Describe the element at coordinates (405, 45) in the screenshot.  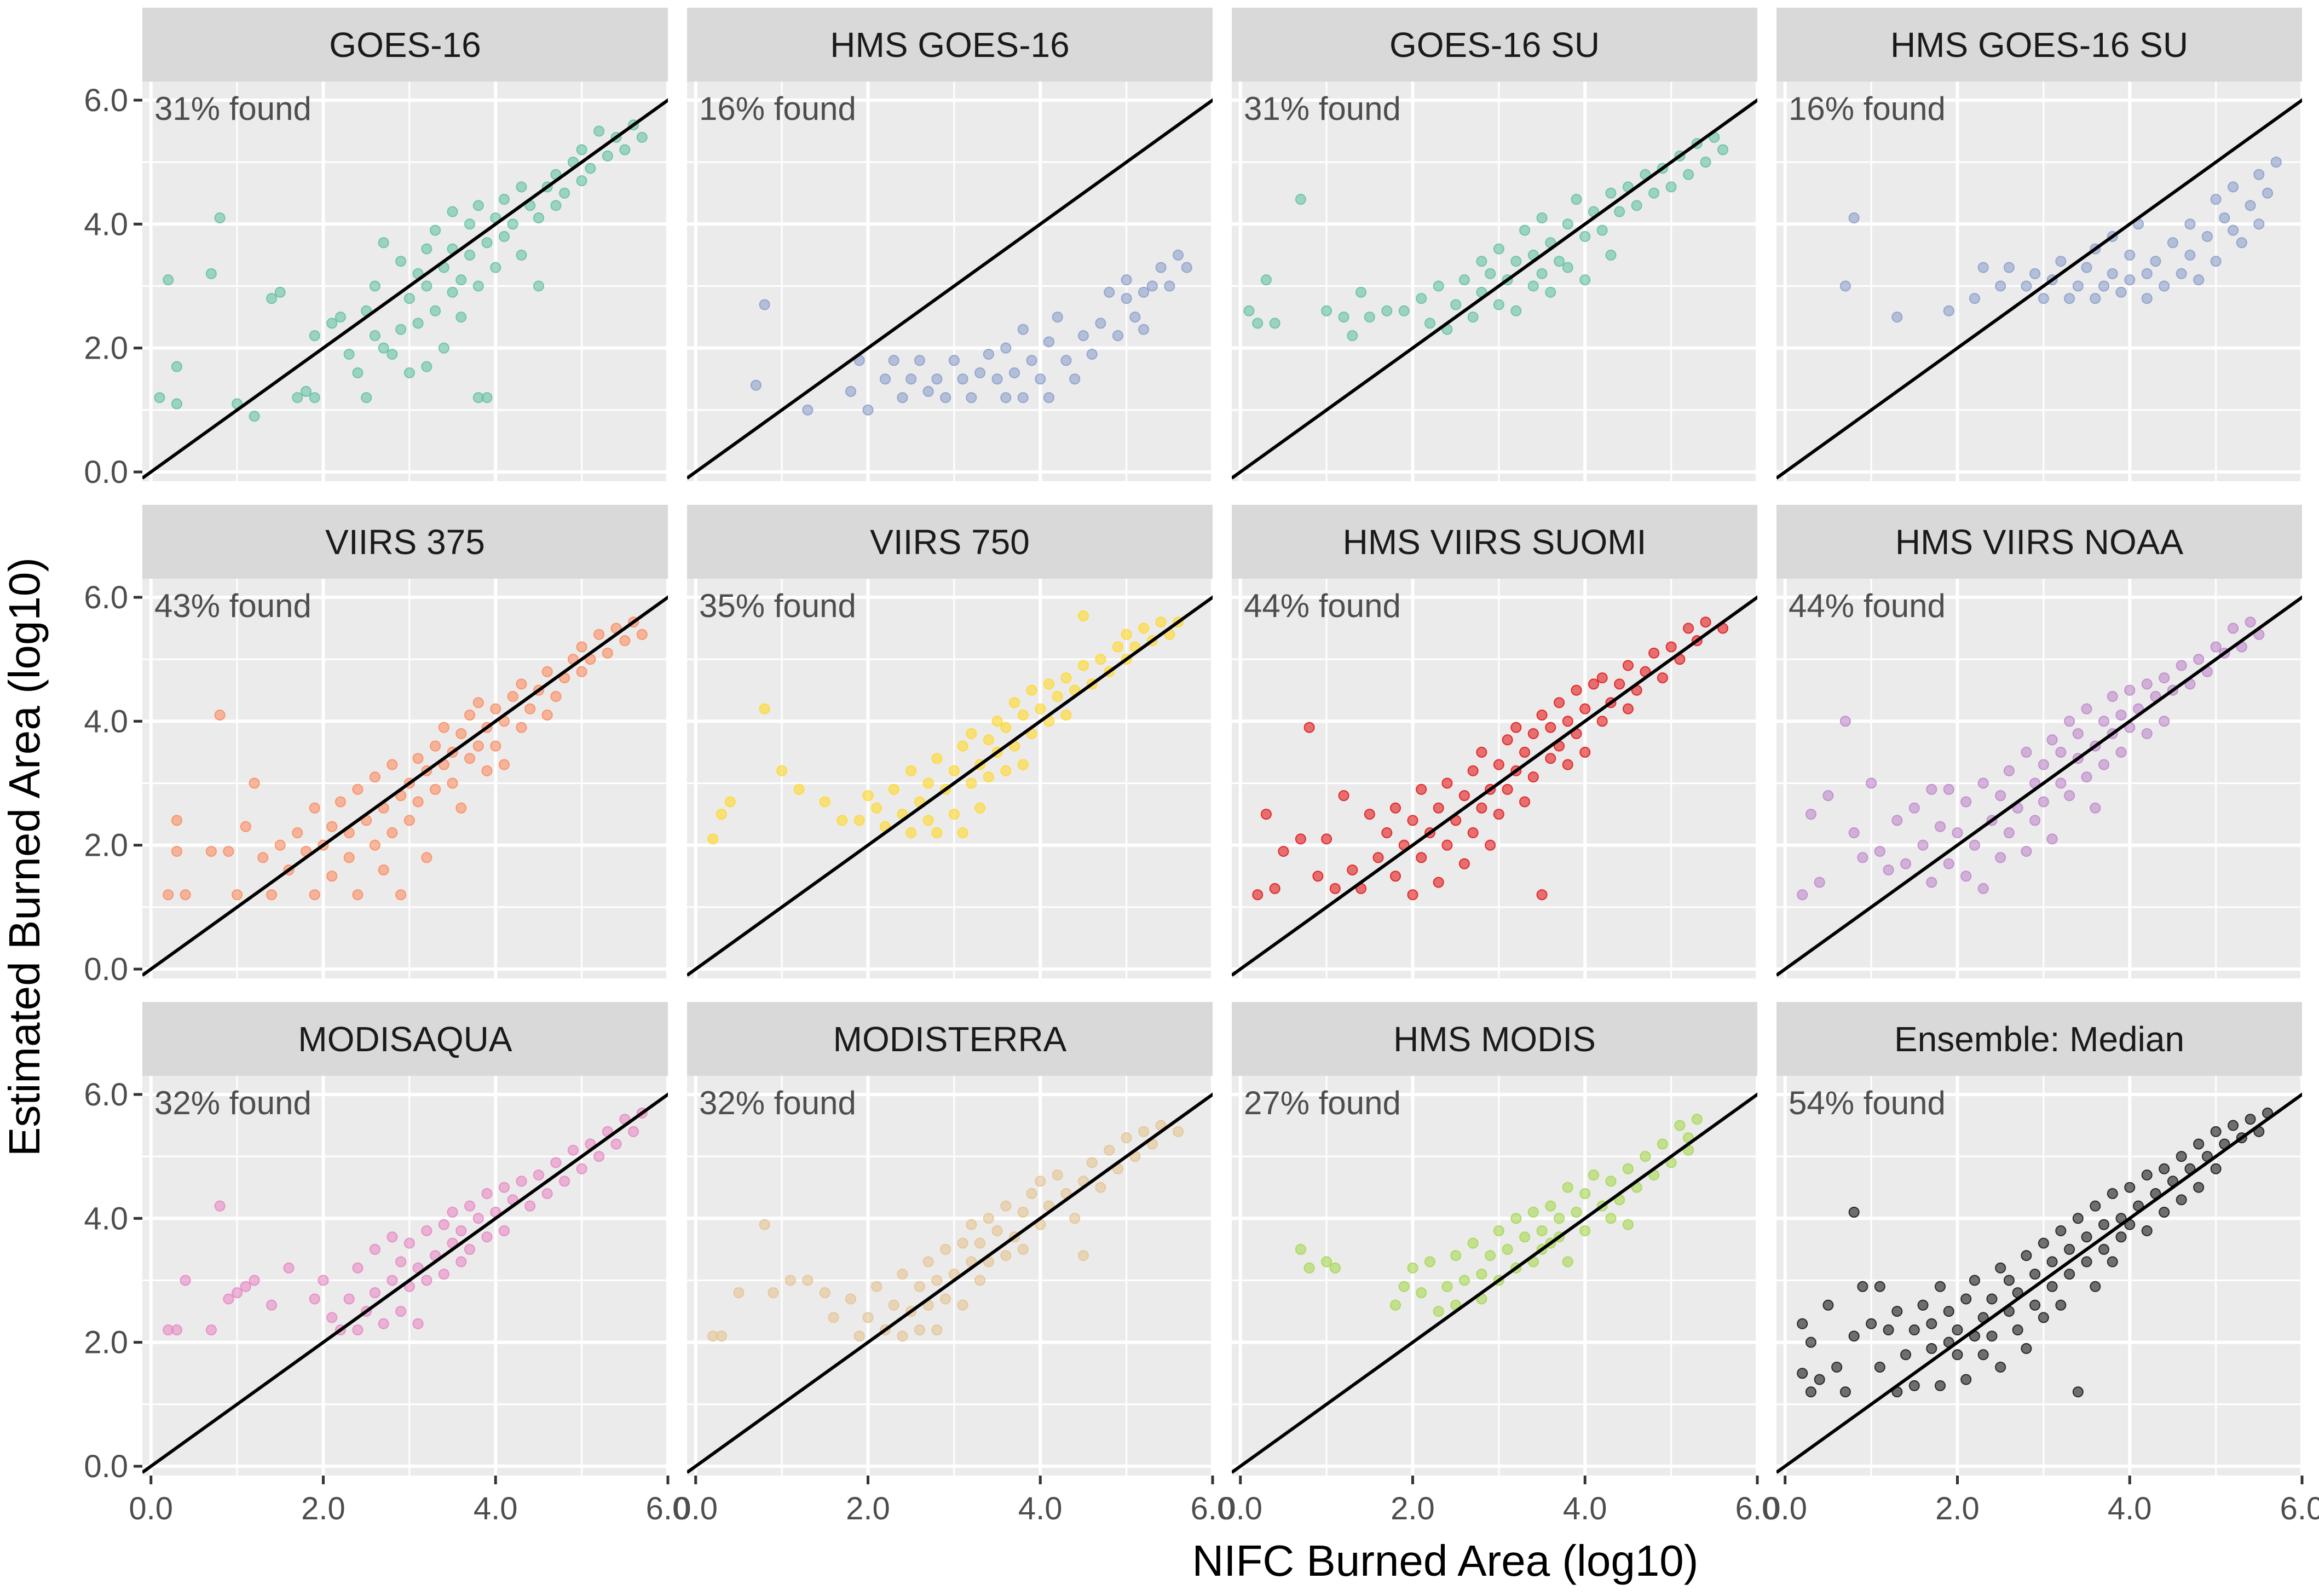
I see `panel-title: GOES-16` at that location.